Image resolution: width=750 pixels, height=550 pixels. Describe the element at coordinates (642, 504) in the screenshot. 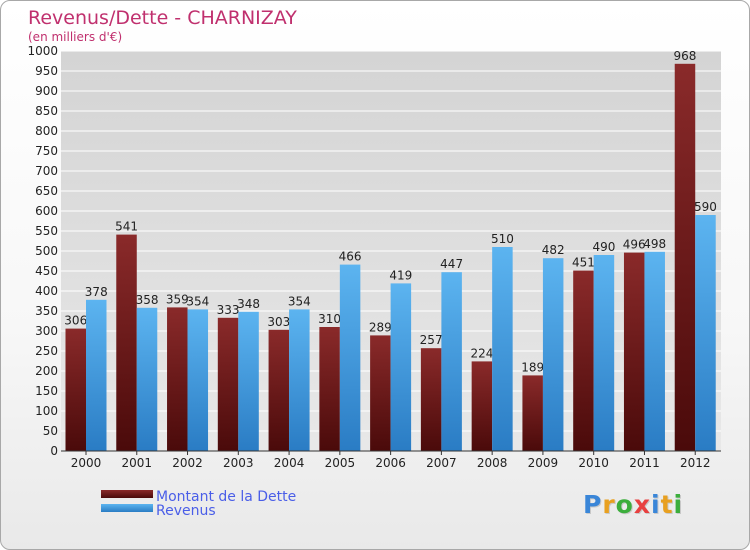

I see `logo-letter: x` at that location.